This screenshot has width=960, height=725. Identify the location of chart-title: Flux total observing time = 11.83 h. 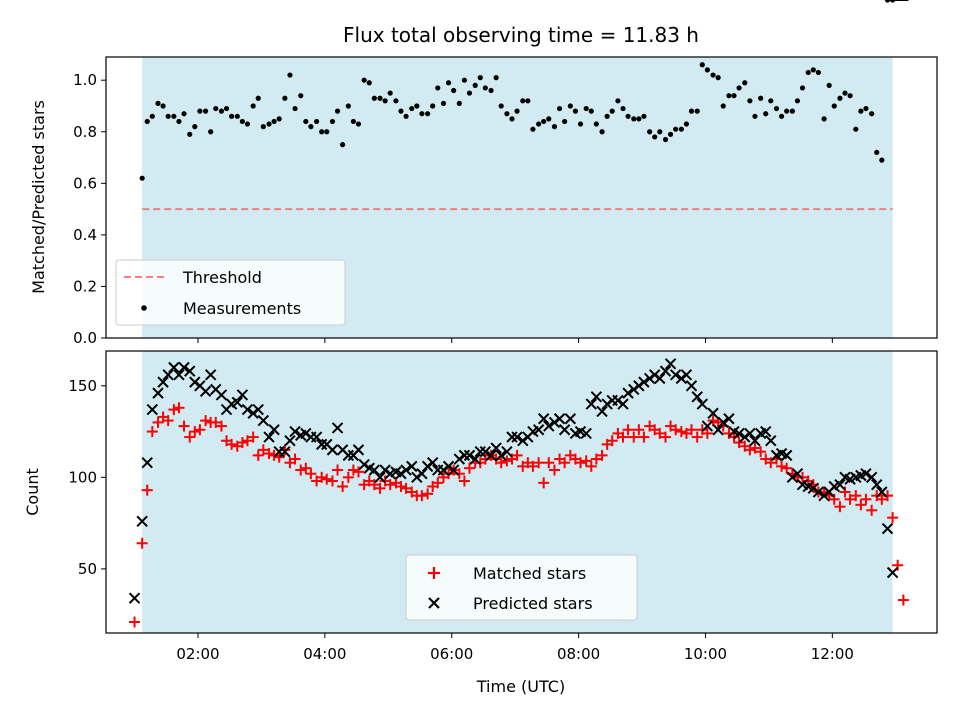
(521, 35).